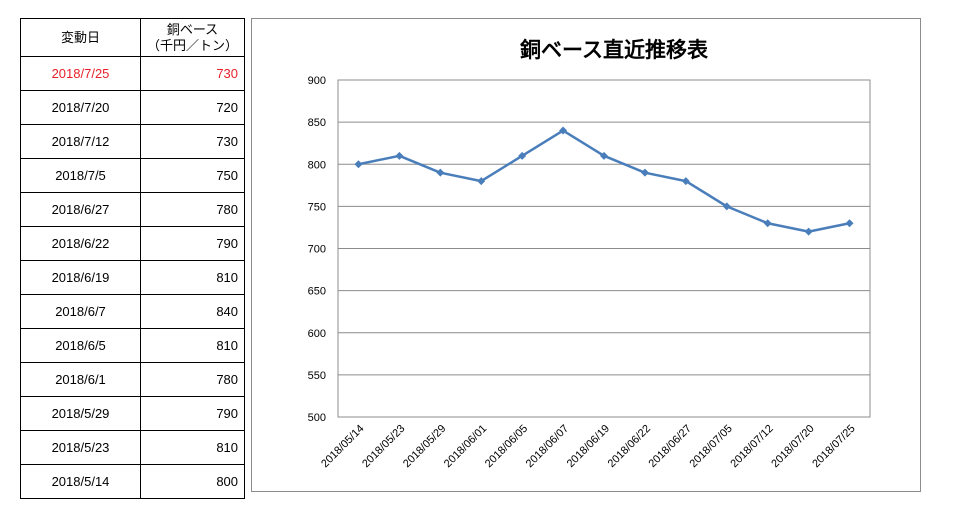  Describe the element at coordinates (192, 311) in the screenshot. I see `row-copper-base-value: 840` at that location.